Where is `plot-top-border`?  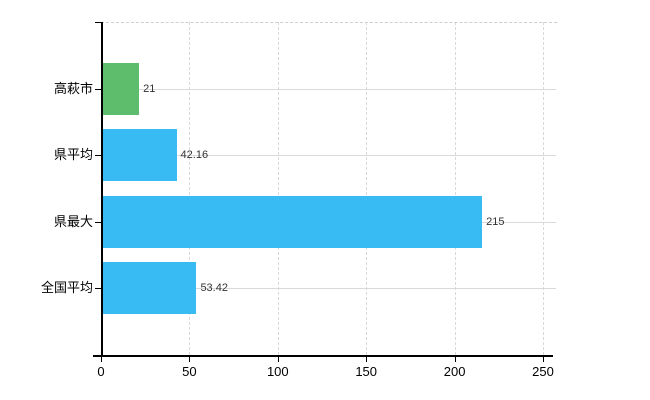
plot-top-border is located at coordinates (329, 22).